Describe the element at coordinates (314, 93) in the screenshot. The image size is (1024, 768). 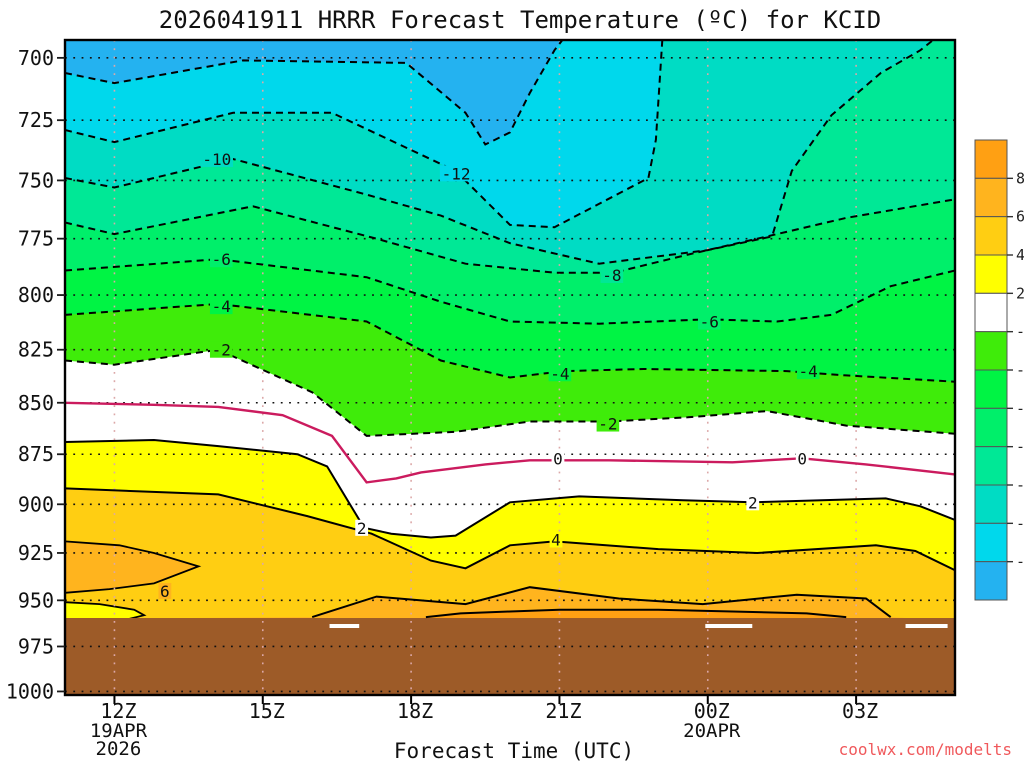
I see `contour-line--14` at that location.